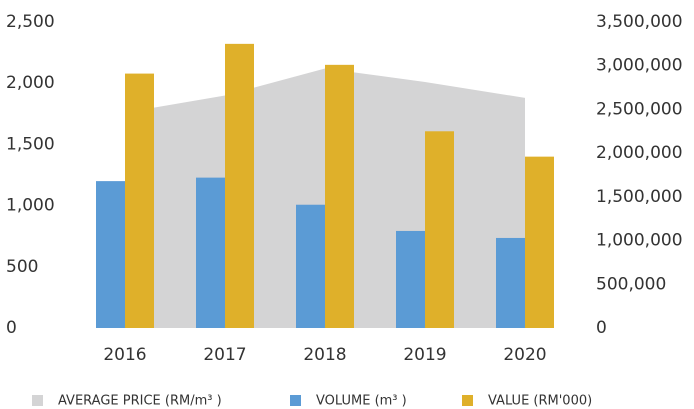  What do you see at coordinates (639, 66) in the screenshot?
I see `y2-tick-label: 3,000,000` at bounding box center [639, 66].